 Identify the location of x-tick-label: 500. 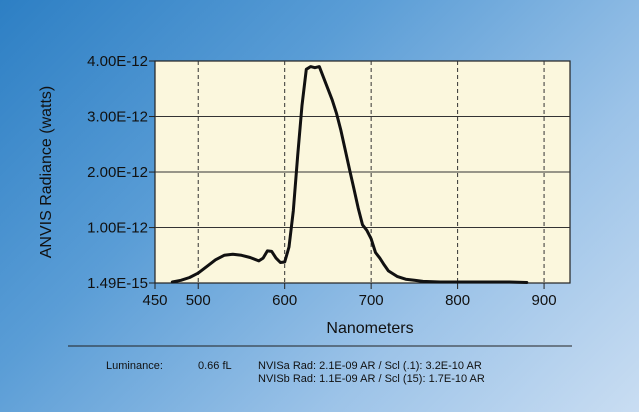
(198, 300).